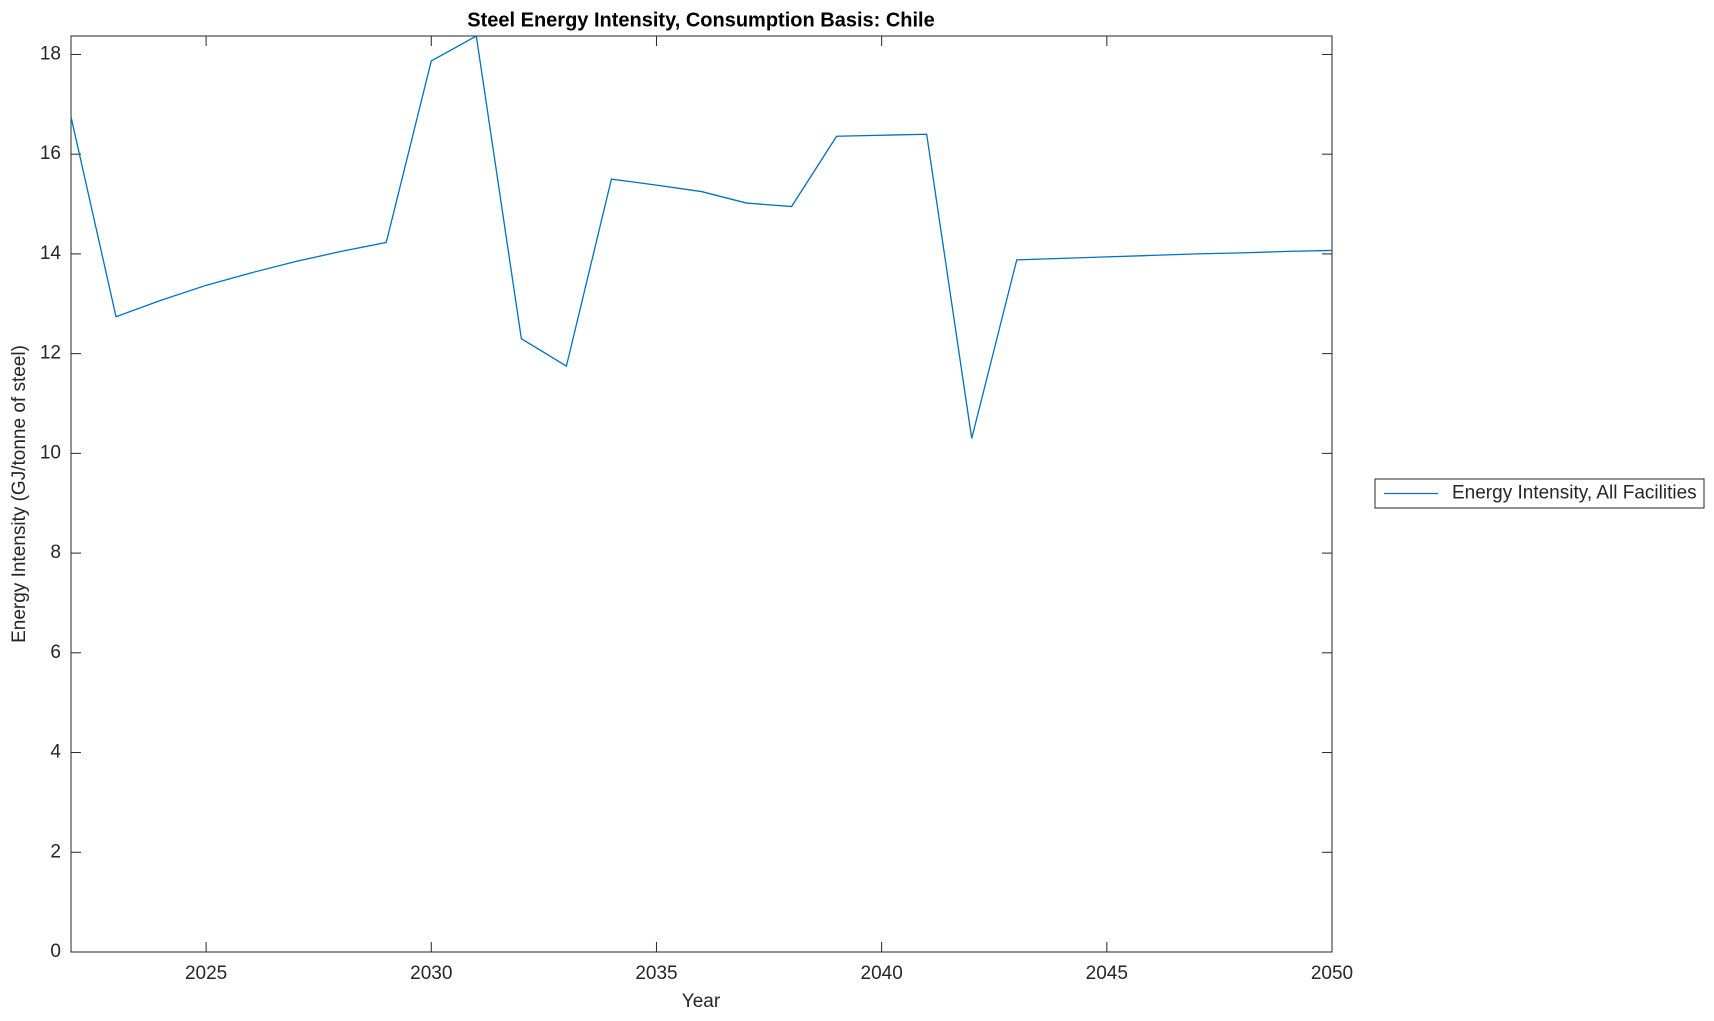 The height and width of the screenshot is (1021, 1714). Describe the element at coordinates (55, 752) in the screenshot. I see `y-tick-label: 4` at that location.